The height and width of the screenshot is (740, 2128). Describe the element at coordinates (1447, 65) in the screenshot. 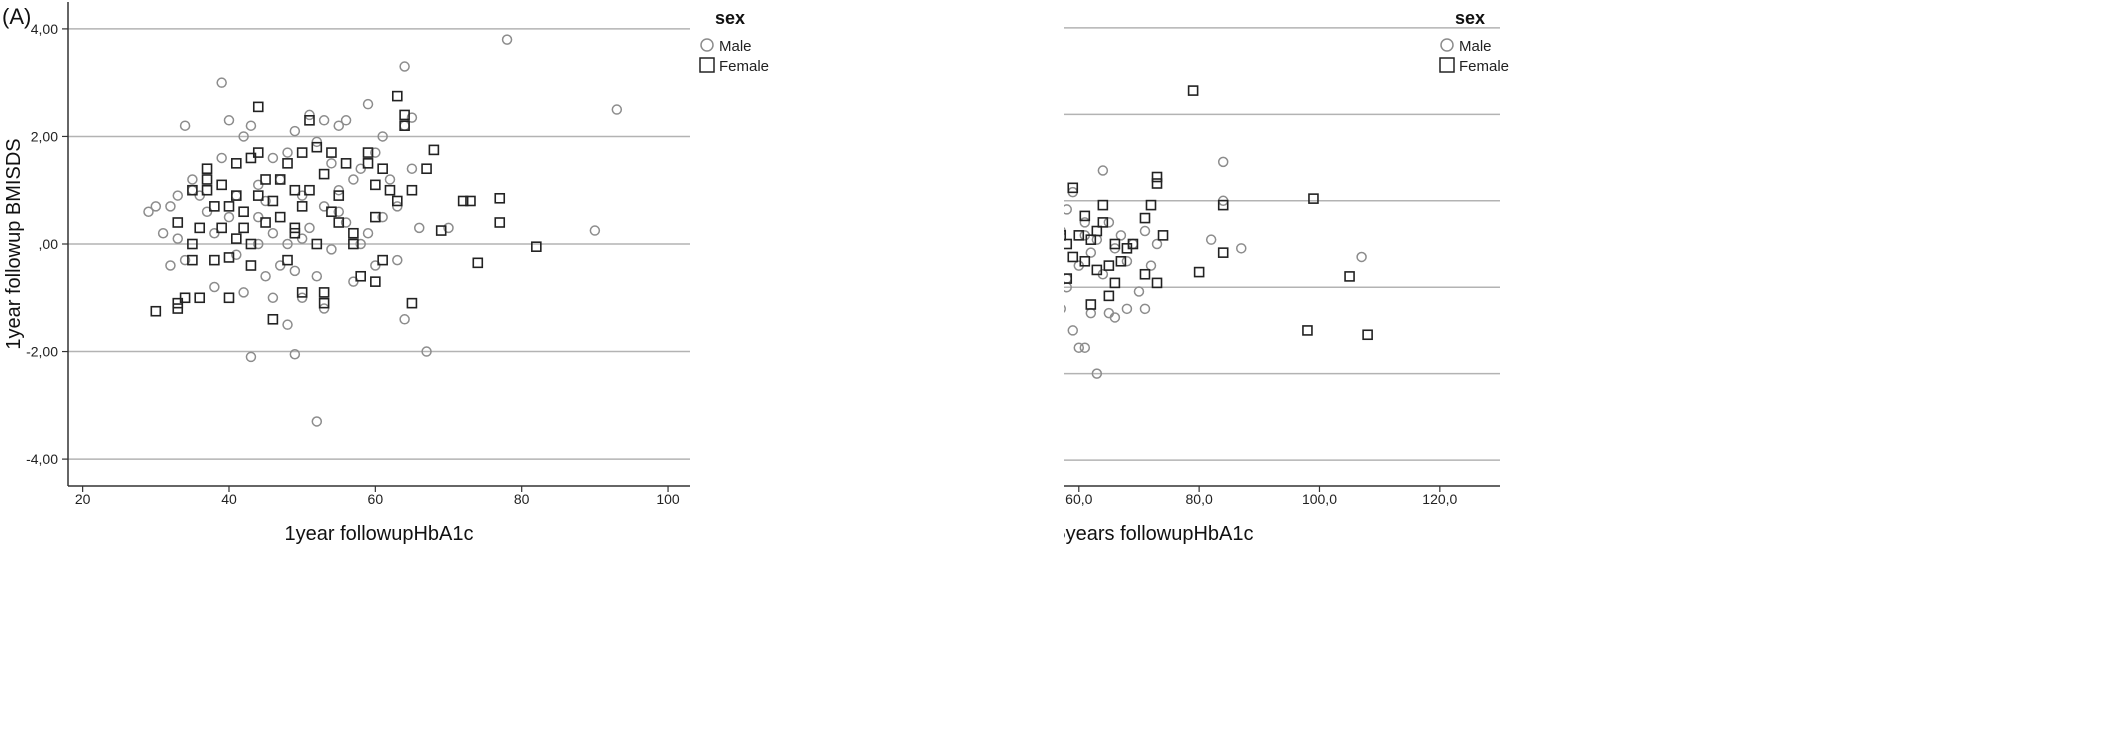

I see `legend-marker-female` at that location.